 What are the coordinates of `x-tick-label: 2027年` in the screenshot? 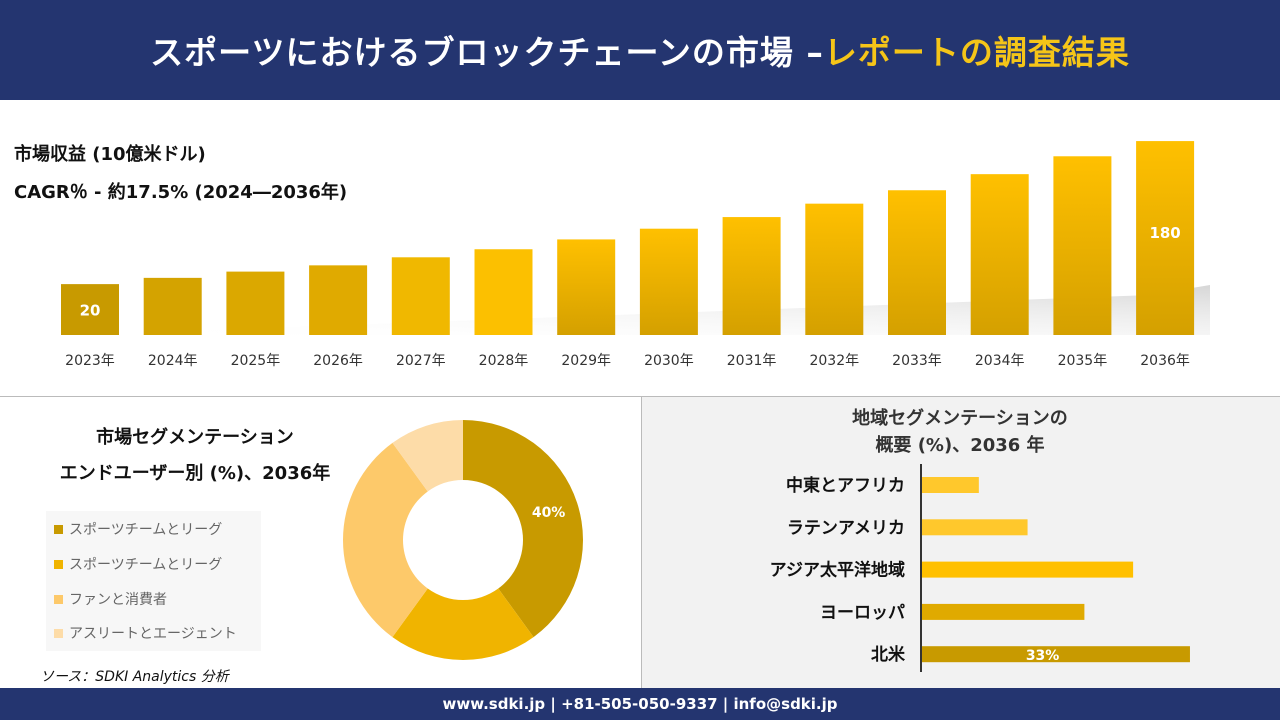 It's located at (421, 361).